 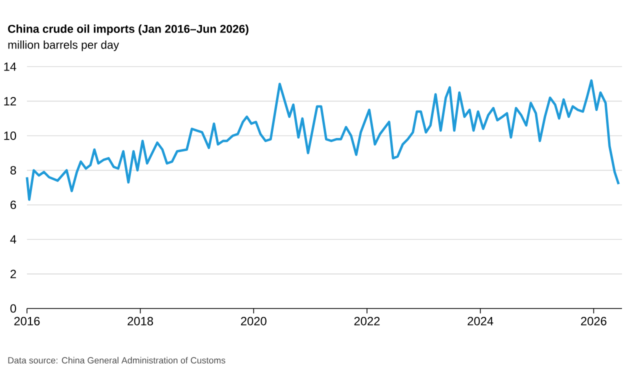 What do you see at coordinates (128, 30) in the screenshot?
I see `chart-title: China crude oil imports (Jan 2016–Jun 2026)` at bounding box center [128, 30].